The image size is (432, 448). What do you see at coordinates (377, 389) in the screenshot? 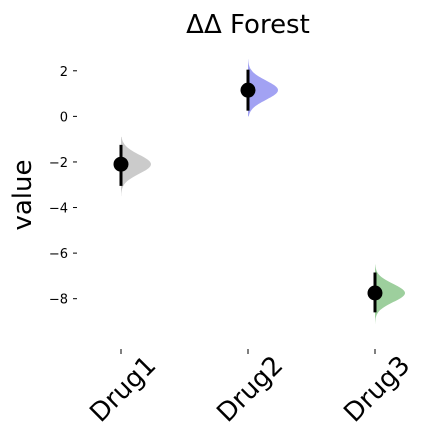
I see `x-tick-label: Drug3` at bounding box center [377, 389].